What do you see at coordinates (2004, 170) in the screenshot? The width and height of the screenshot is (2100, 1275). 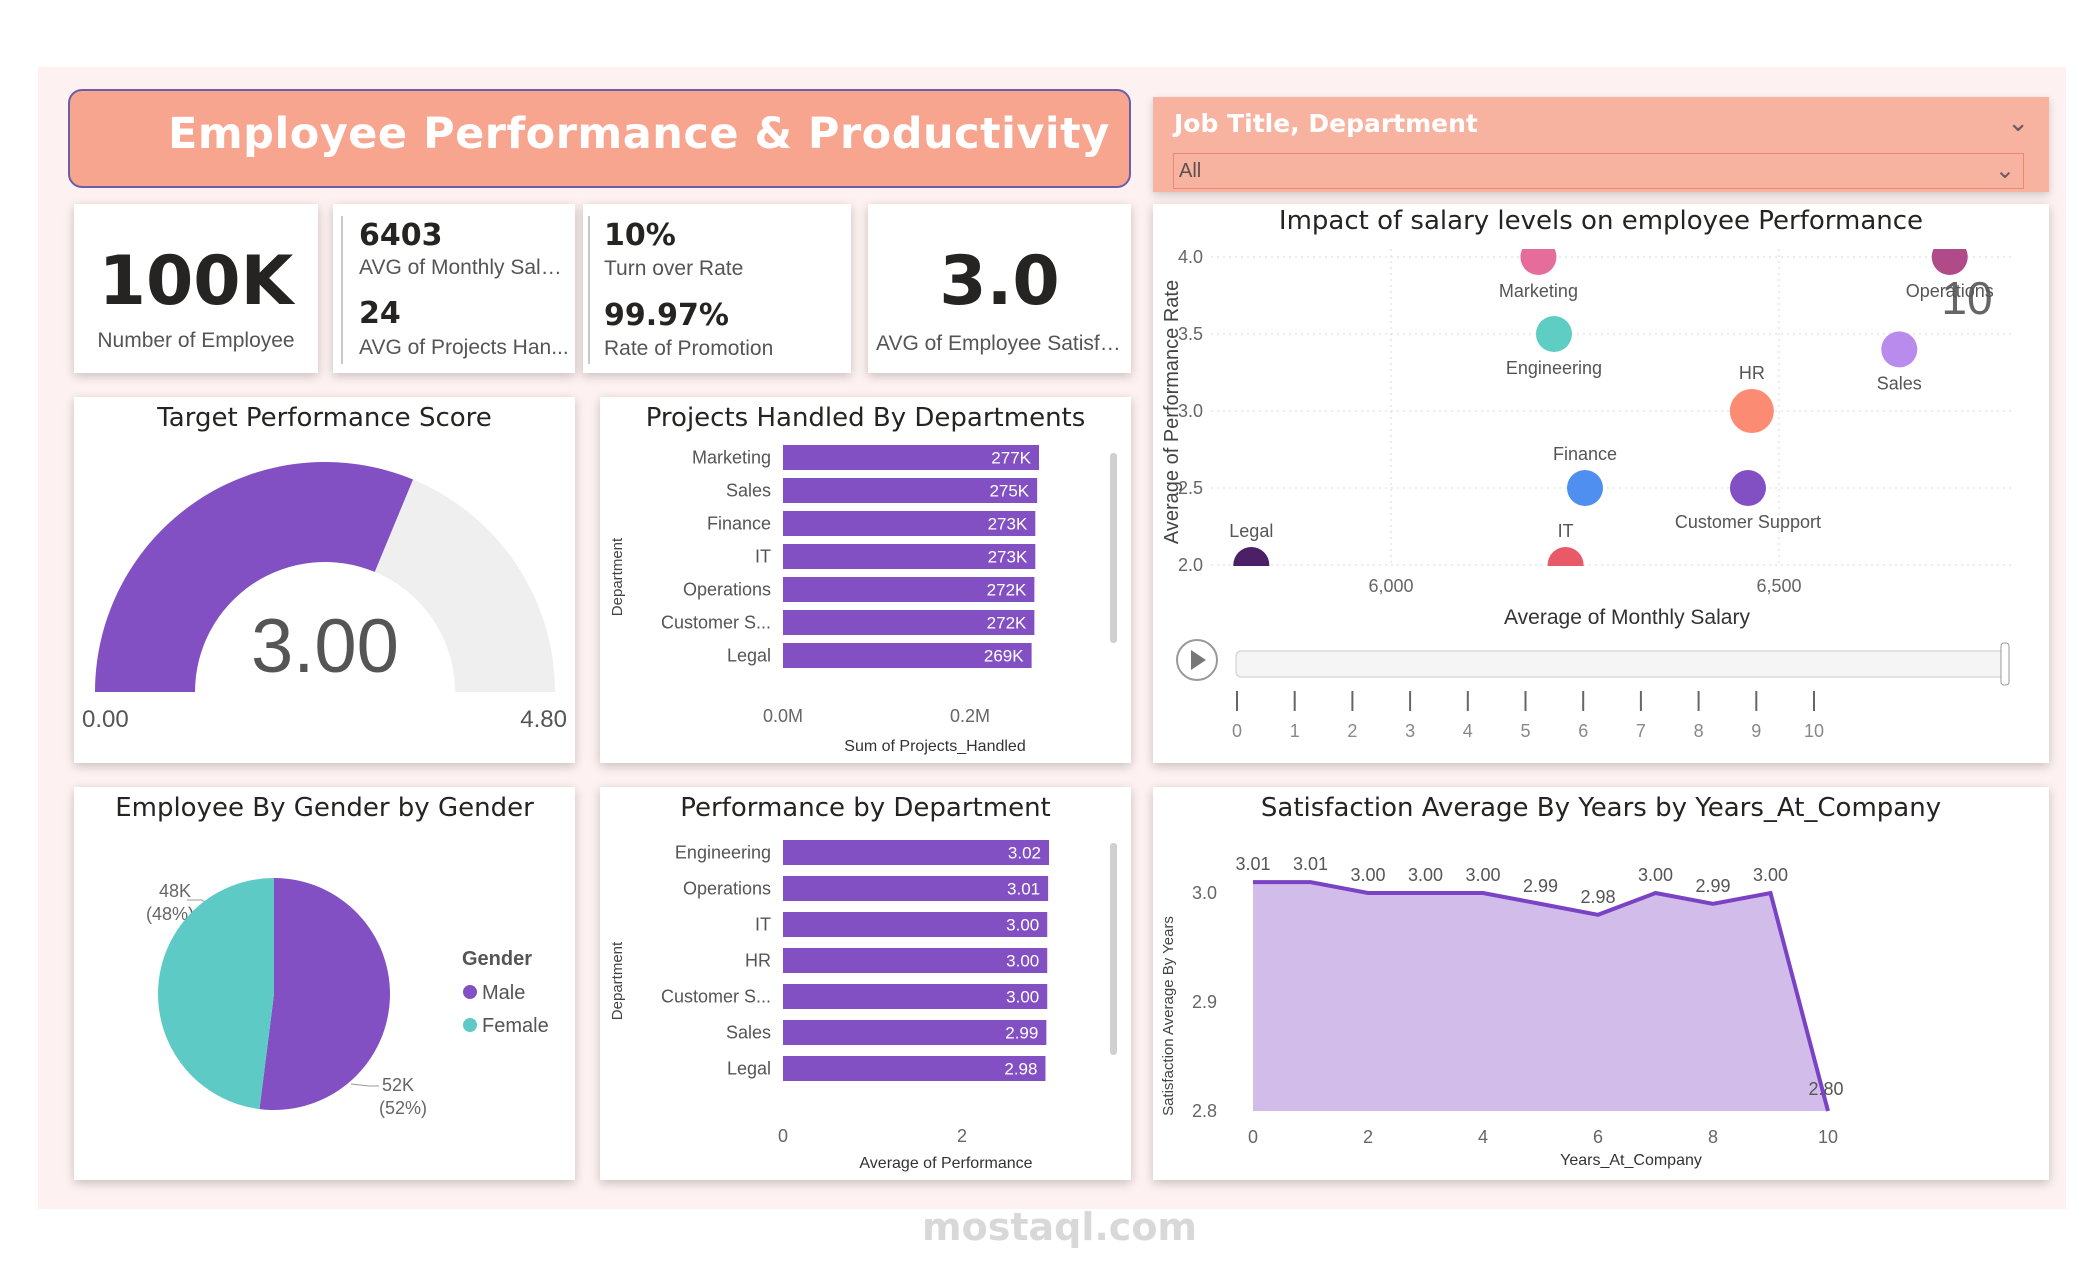 I see `chevron-down-icon: ⌄` at bounding box center [2004, 170].